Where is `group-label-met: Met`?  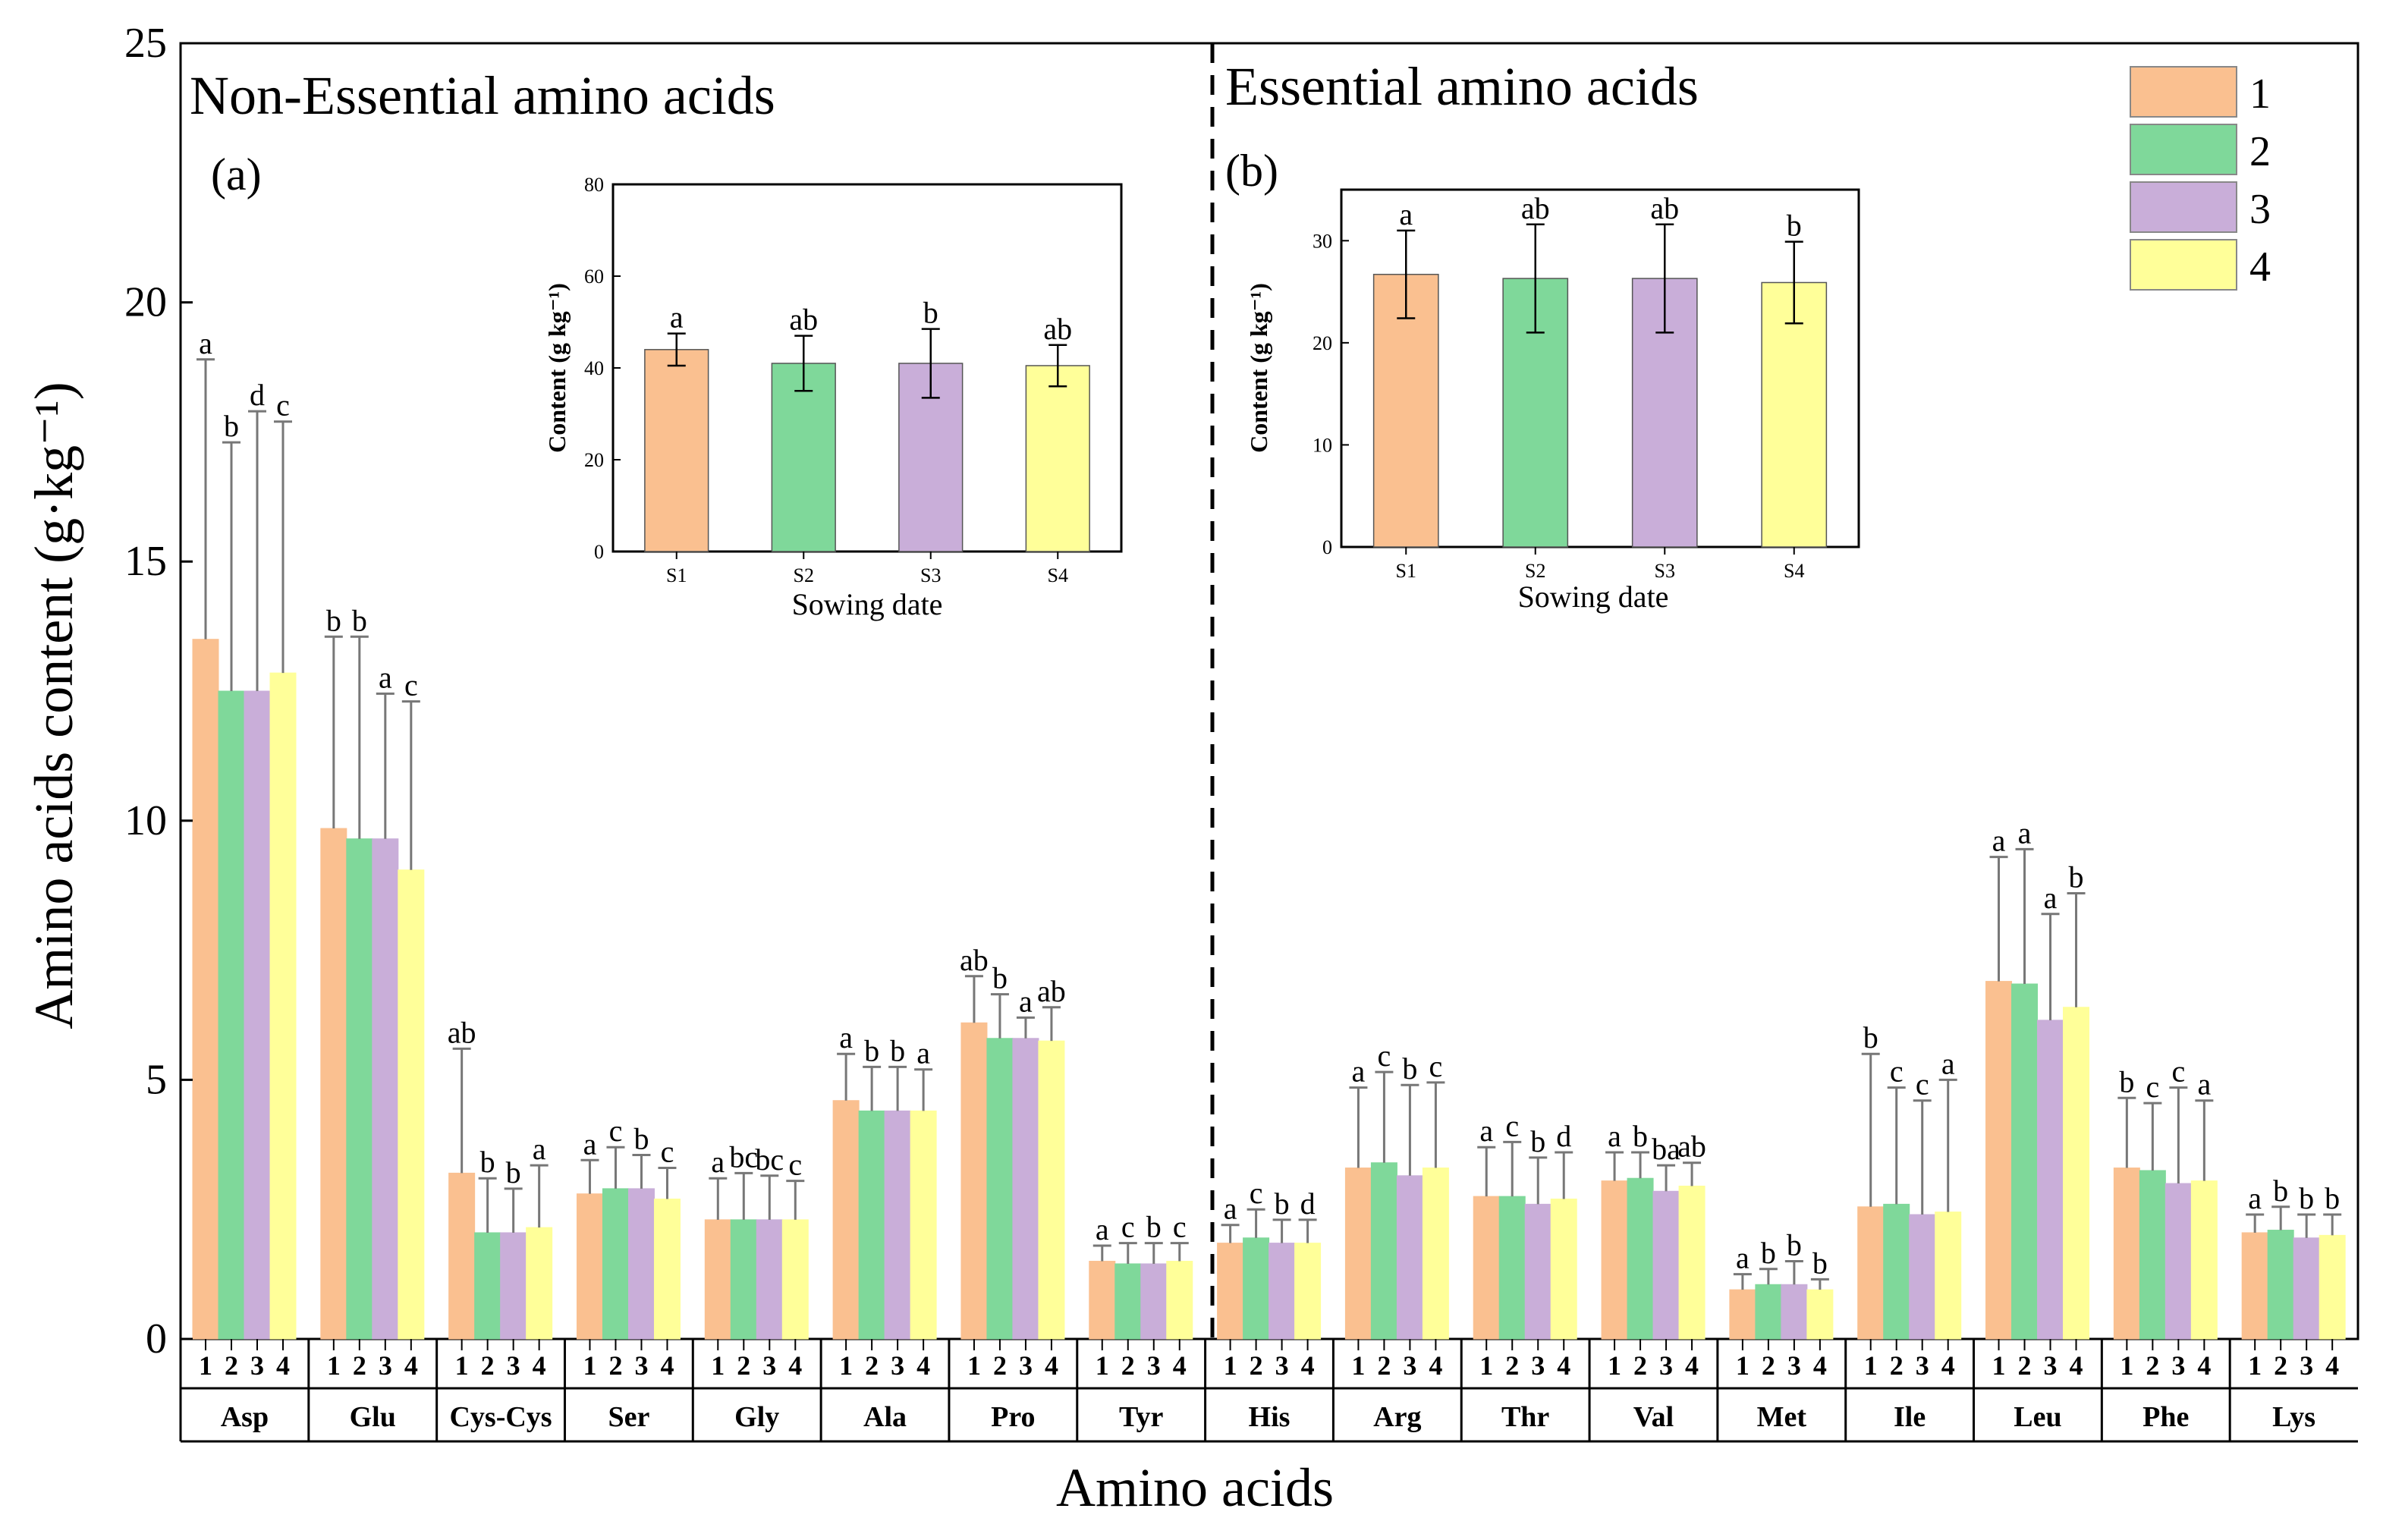
group-label-met: Met is located at coordinates (1782, 1417).